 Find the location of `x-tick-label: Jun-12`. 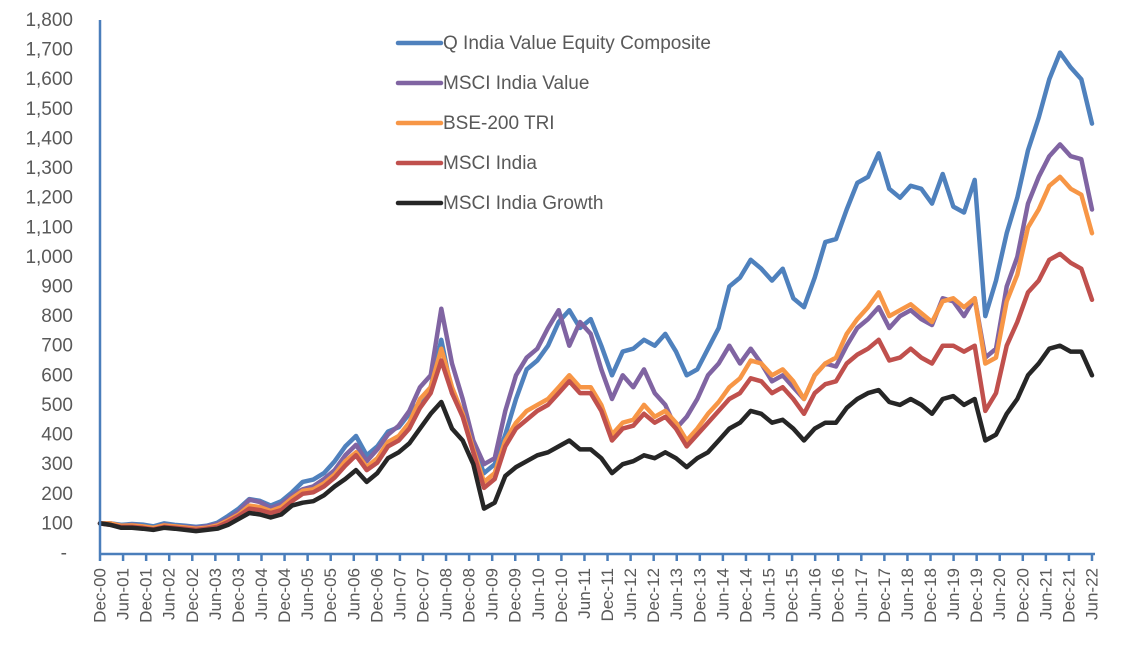

x-tick-label: Jun-12 is located at coordinates (630, 594).